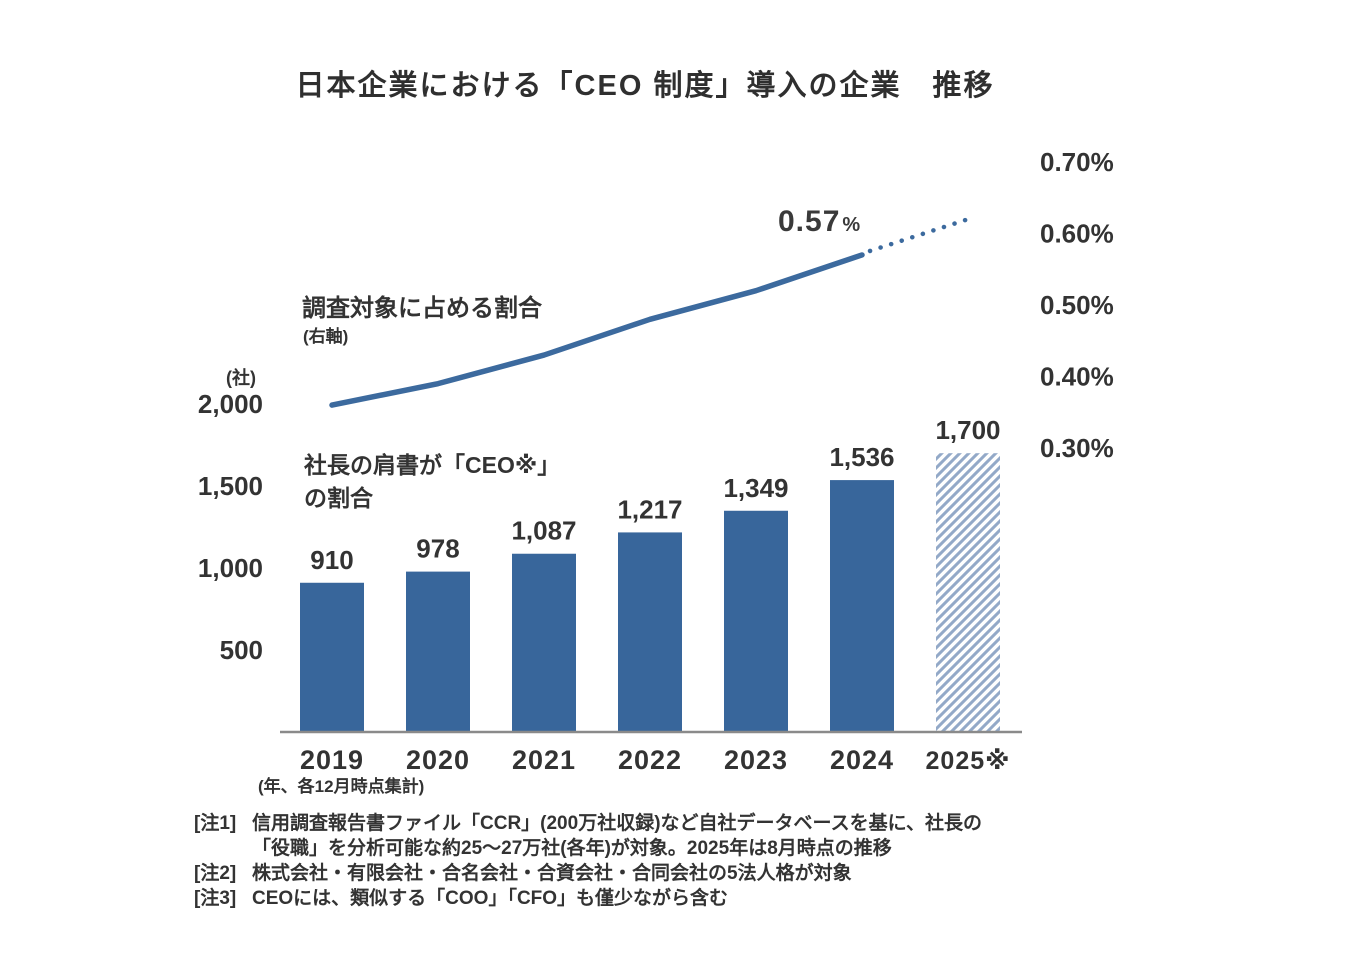  I want to click on ratio-line-projection, so click(919, 235).